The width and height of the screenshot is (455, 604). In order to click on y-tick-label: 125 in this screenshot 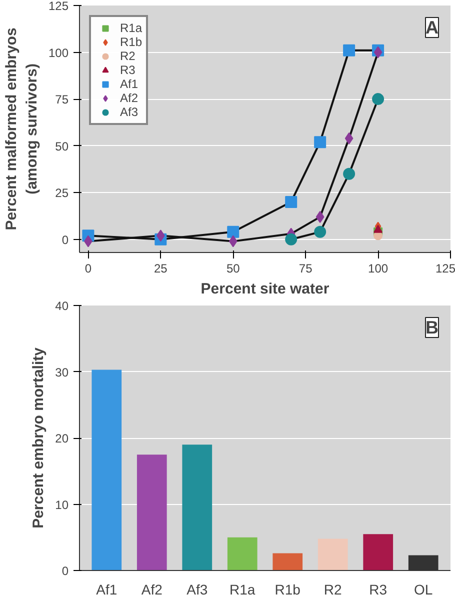, I will do `click(58, 6)`.